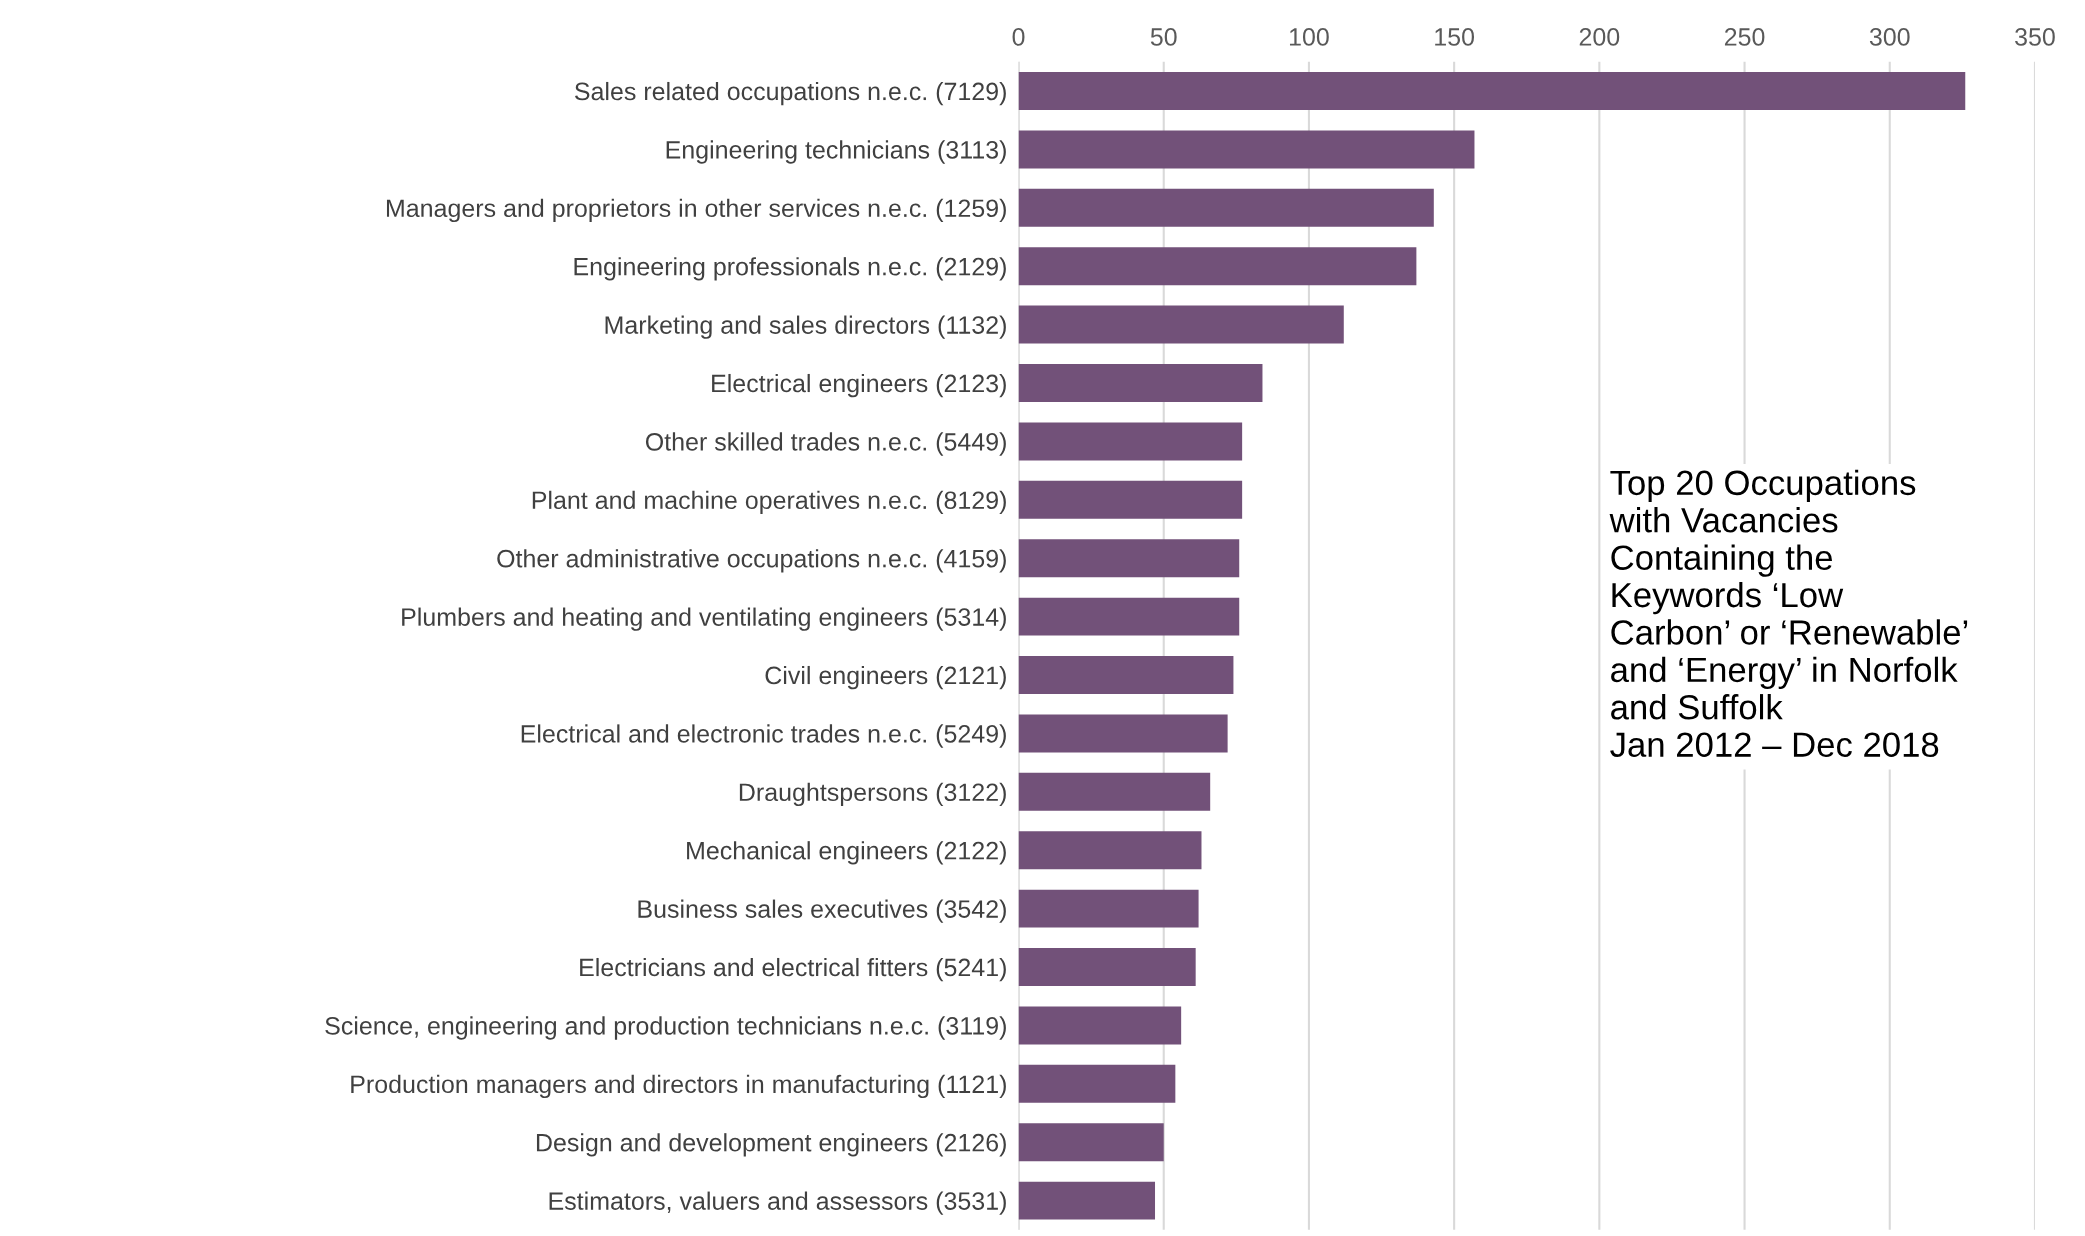  I want to click on x-tick-label: 150, so click(1455, 37).